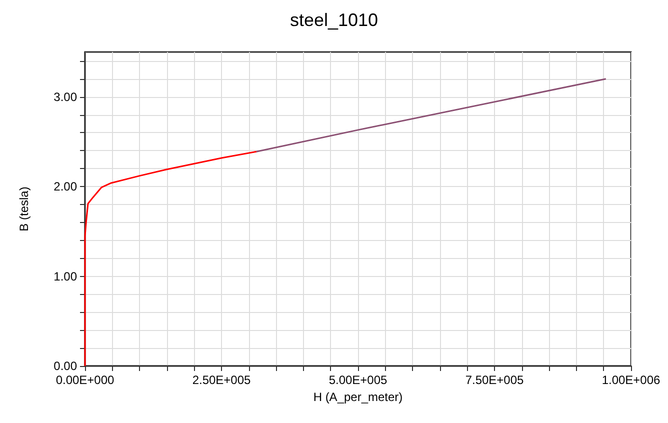 This screenshot has height=423, width=668. I want to click on y-tick-label: 1.00, so click(66, 276).